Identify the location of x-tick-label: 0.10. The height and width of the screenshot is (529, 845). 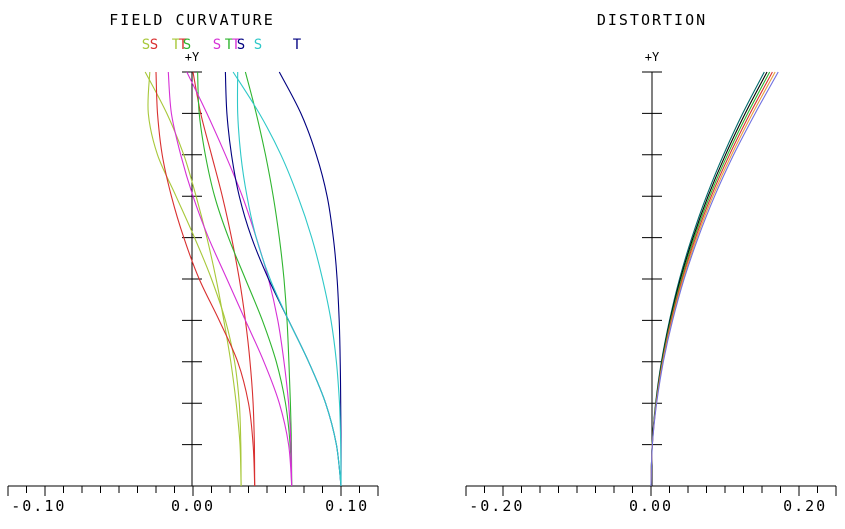
(347, 506).